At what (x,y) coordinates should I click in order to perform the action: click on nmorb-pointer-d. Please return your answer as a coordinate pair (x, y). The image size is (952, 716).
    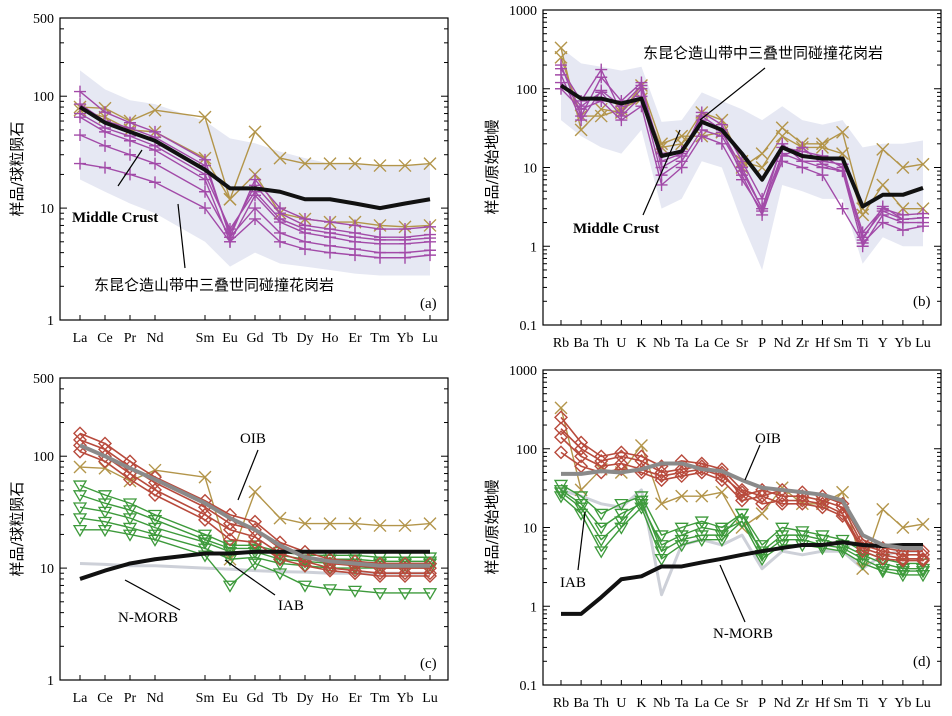
    Looking at the image, I should click on (732, 593).